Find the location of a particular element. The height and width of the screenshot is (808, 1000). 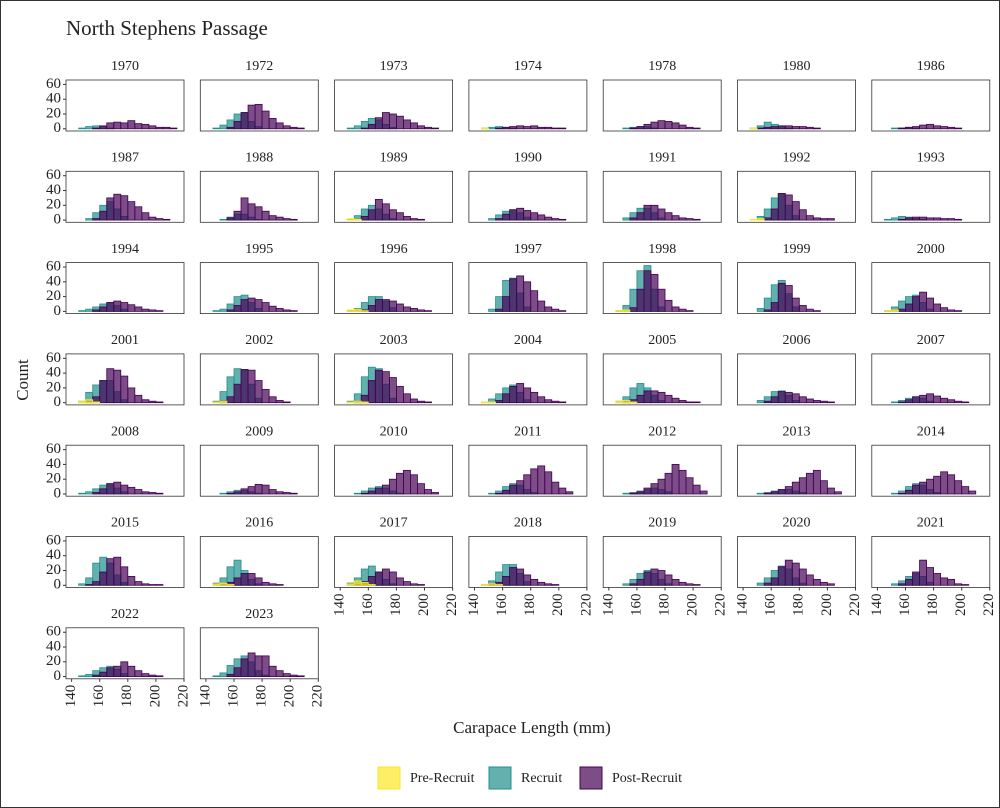

legend-label: Recruit is located at coordinates (541, 778).